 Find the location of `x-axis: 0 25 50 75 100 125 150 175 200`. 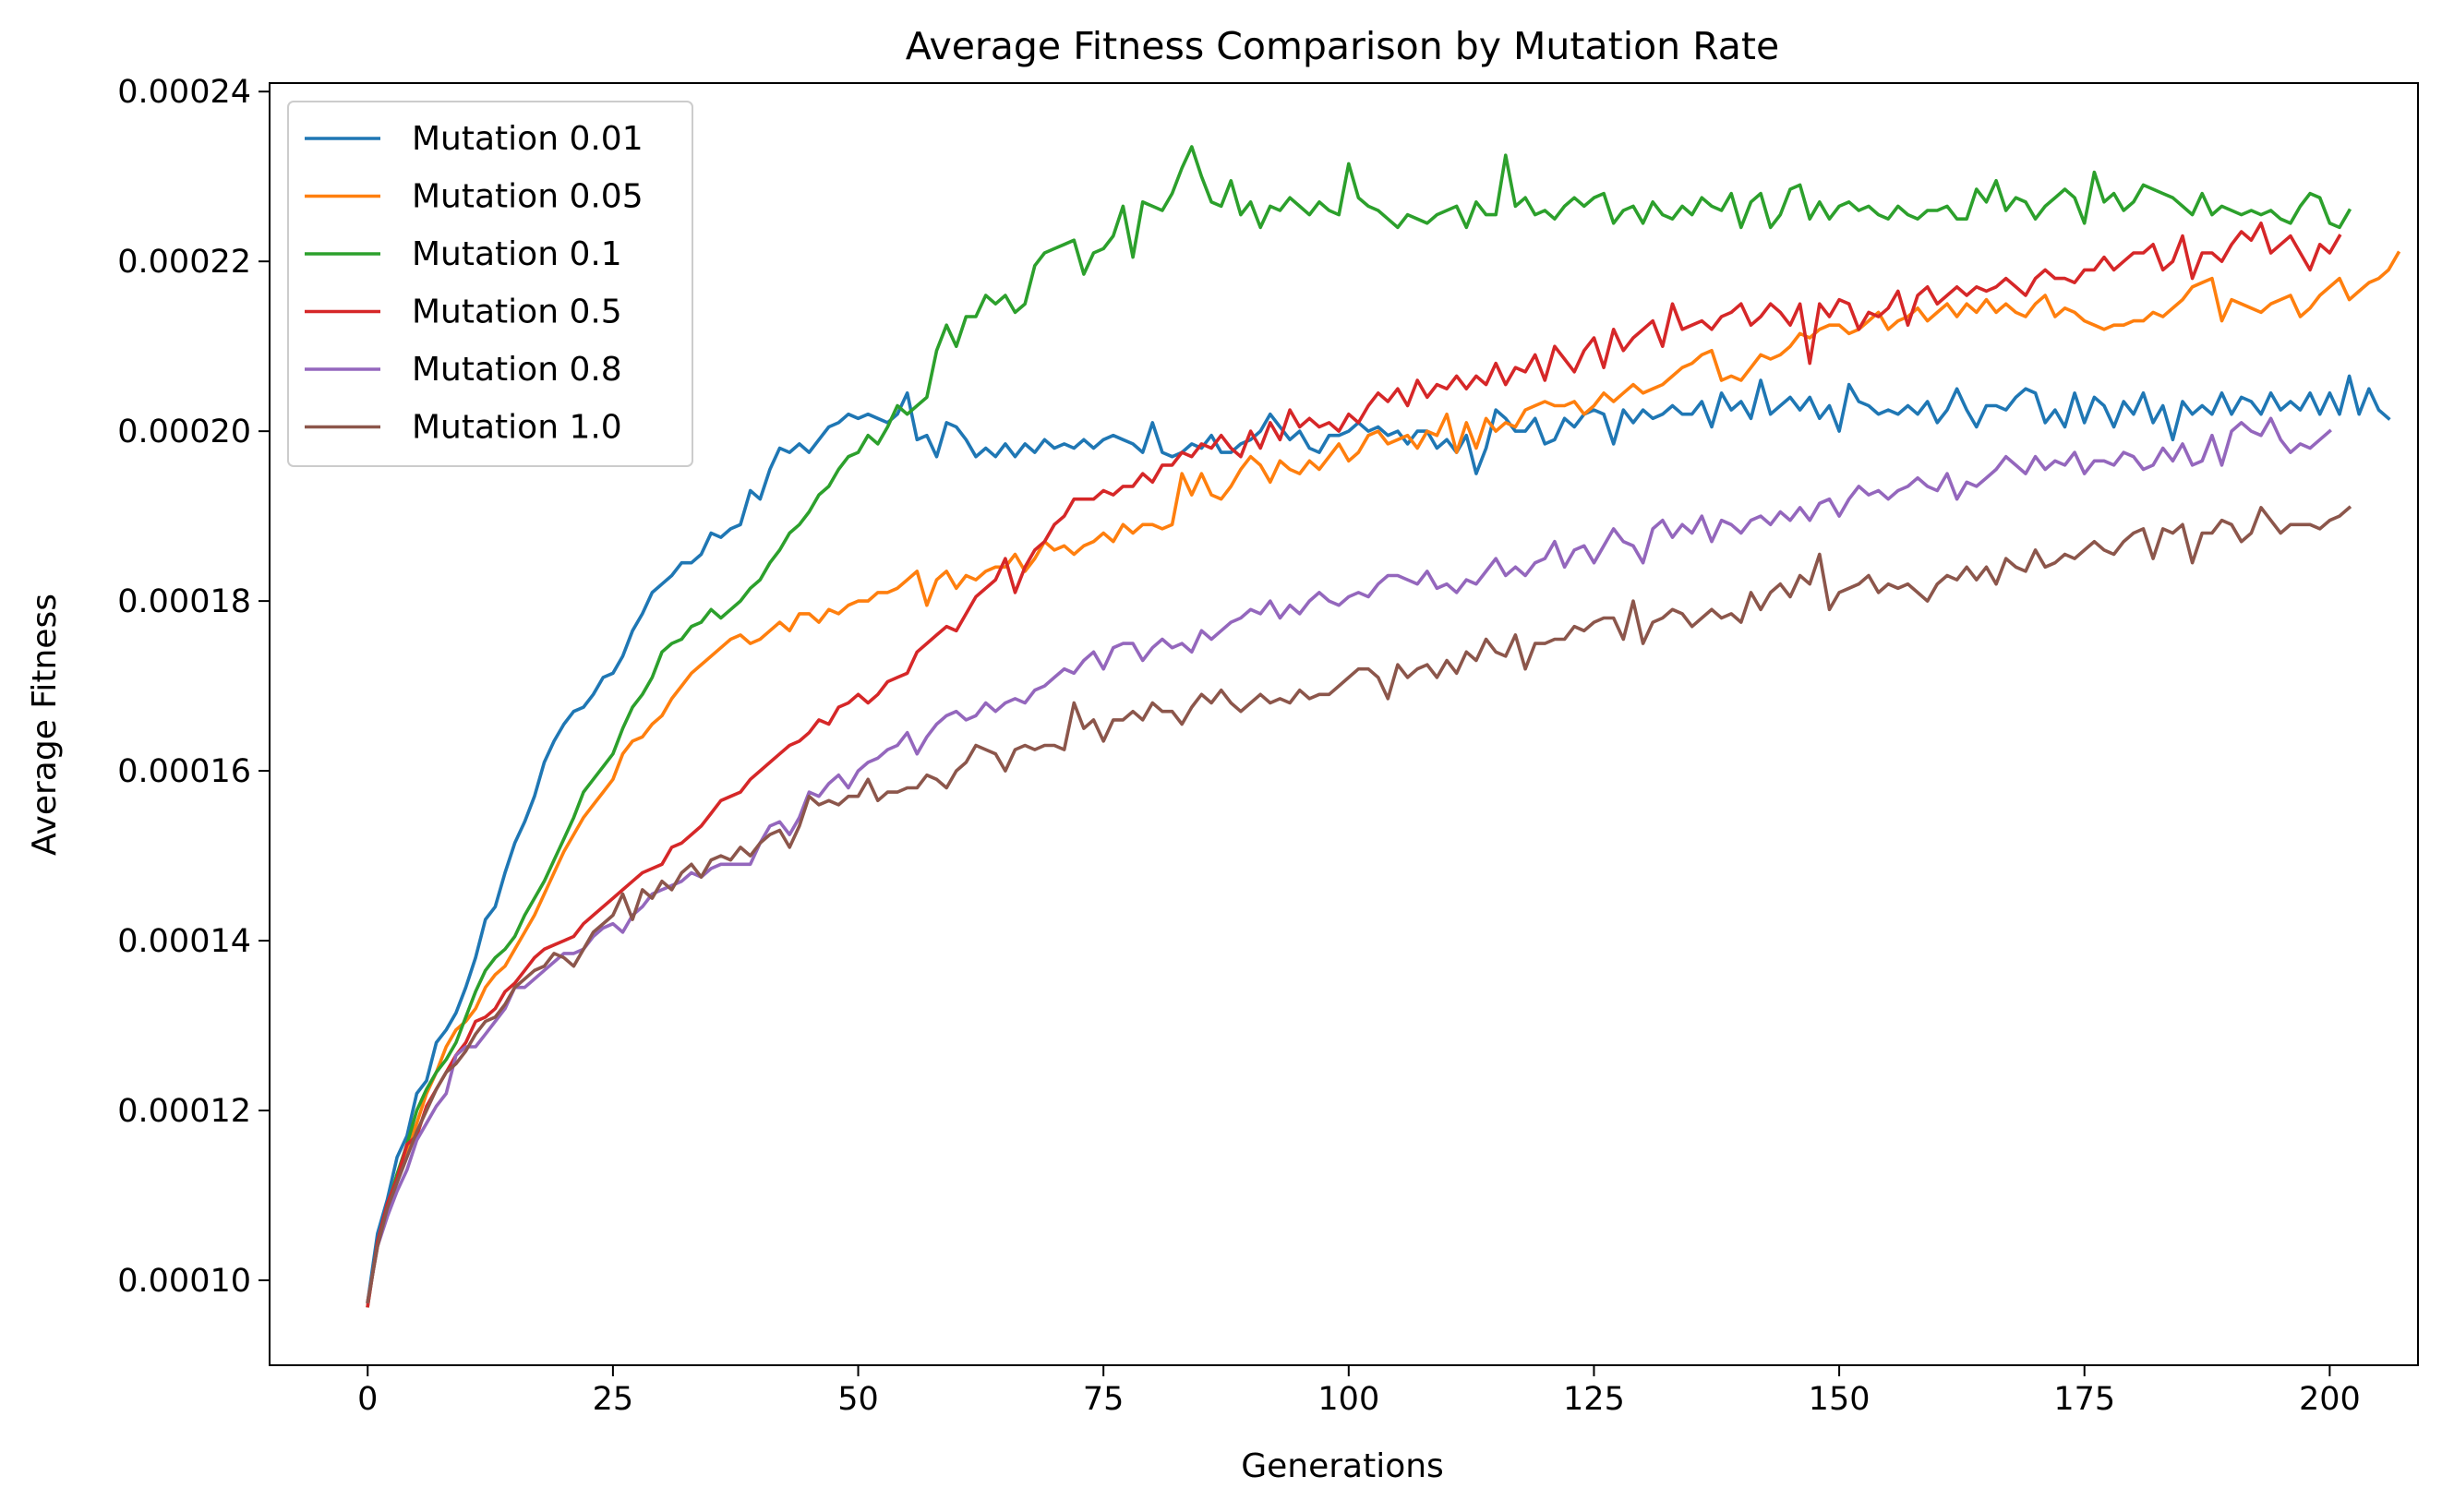

x-axis: 0 25 50 75 100 125 150 175 200 is located at coordinates (1359, 1391).